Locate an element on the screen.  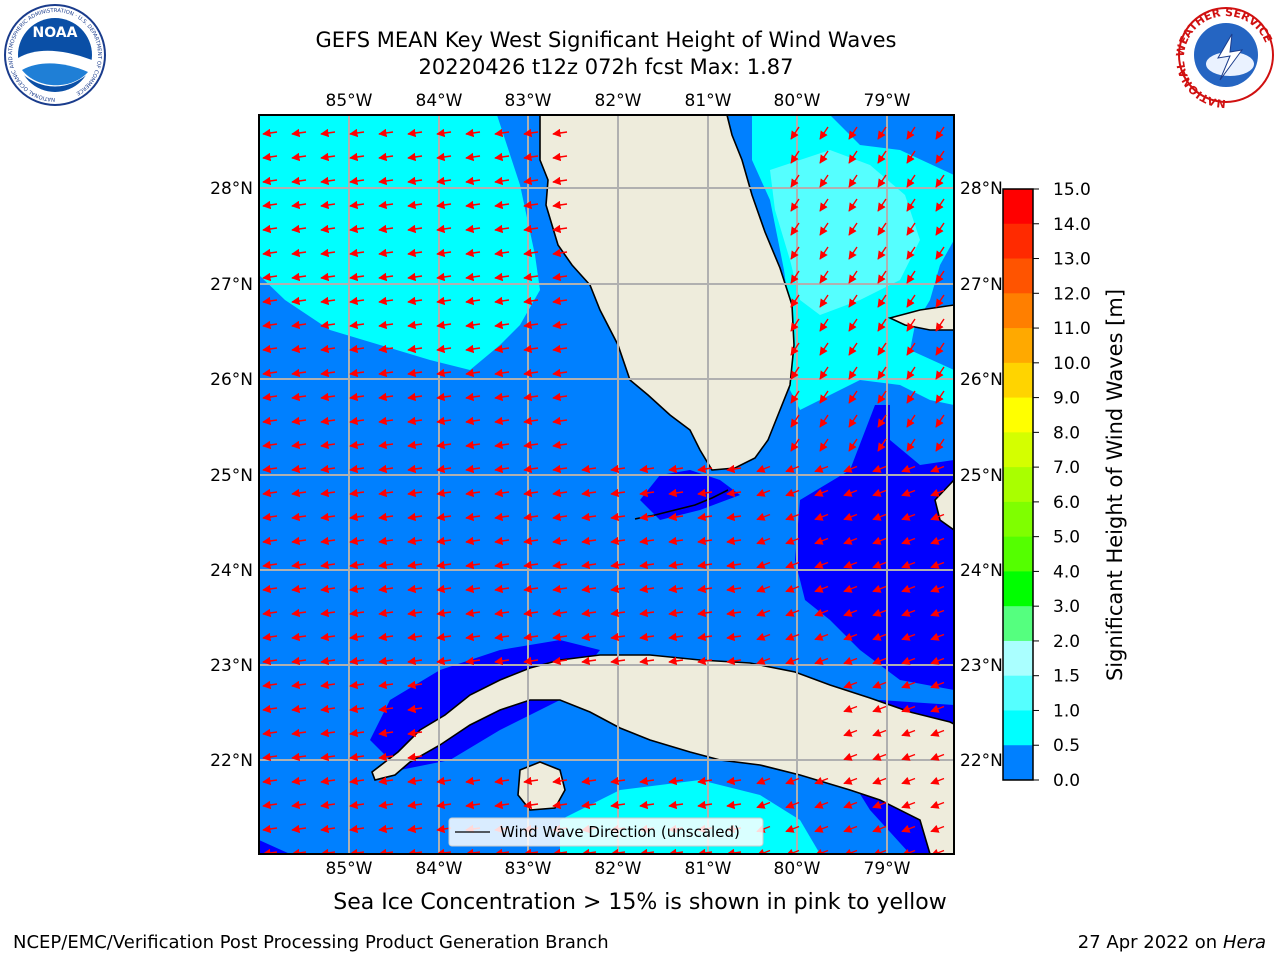
colorbar-tick-label: 9.0 is located at coordinates (1066, 399).